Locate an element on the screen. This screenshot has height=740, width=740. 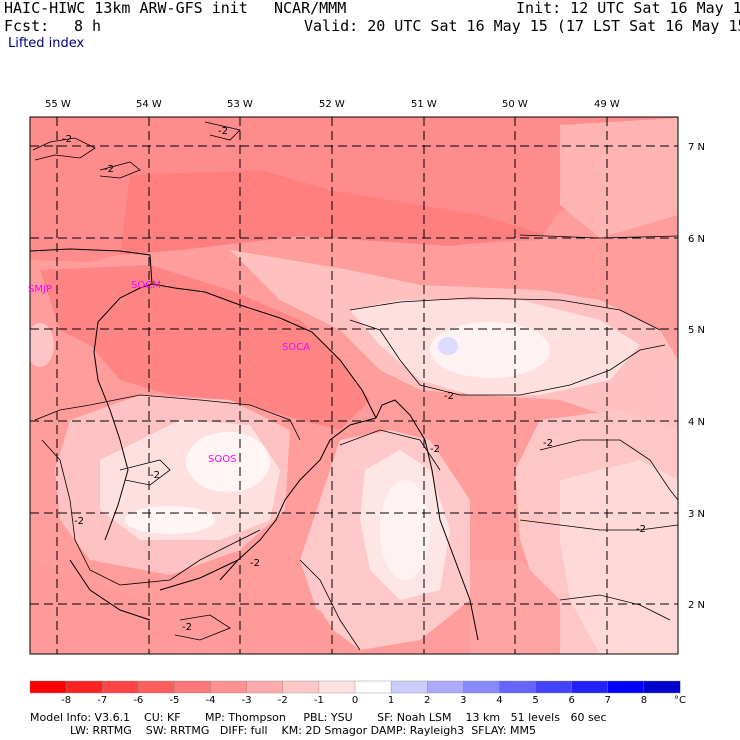
colorbar-tick-label: 5 is located at coordinates (535, 700).